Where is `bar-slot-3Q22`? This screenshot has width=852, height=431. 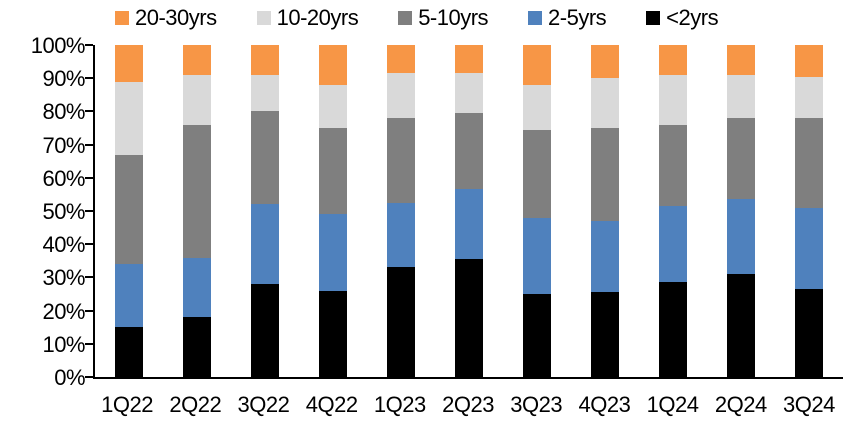 bar-slot-3Q22 is located at coordinates (265, 211).